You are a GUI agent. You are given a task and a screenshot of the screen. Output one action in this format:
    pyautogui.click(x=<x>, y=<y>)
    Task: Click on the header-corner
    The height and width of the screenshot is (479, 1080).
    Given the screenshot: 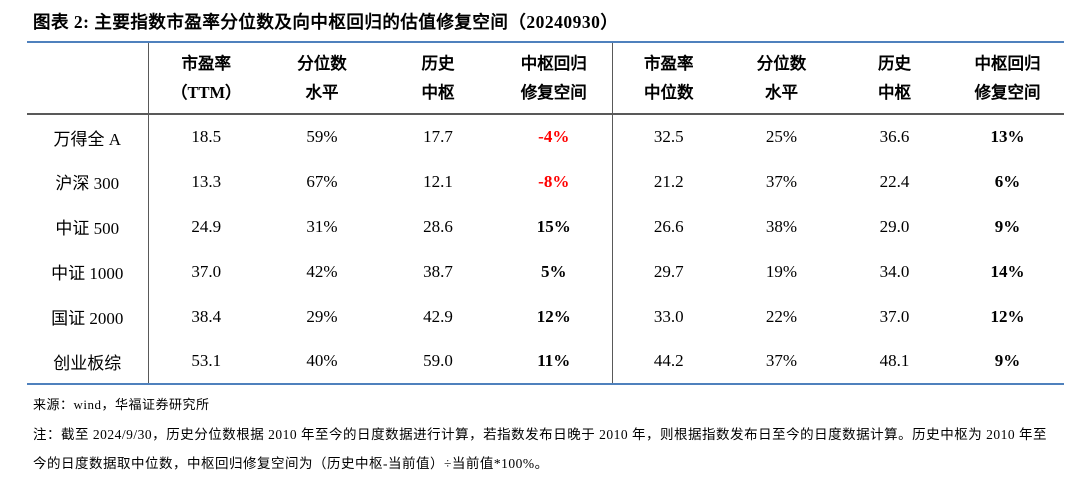 What is the action you would take?
    pyautogui.click(x=88, y=78)
    